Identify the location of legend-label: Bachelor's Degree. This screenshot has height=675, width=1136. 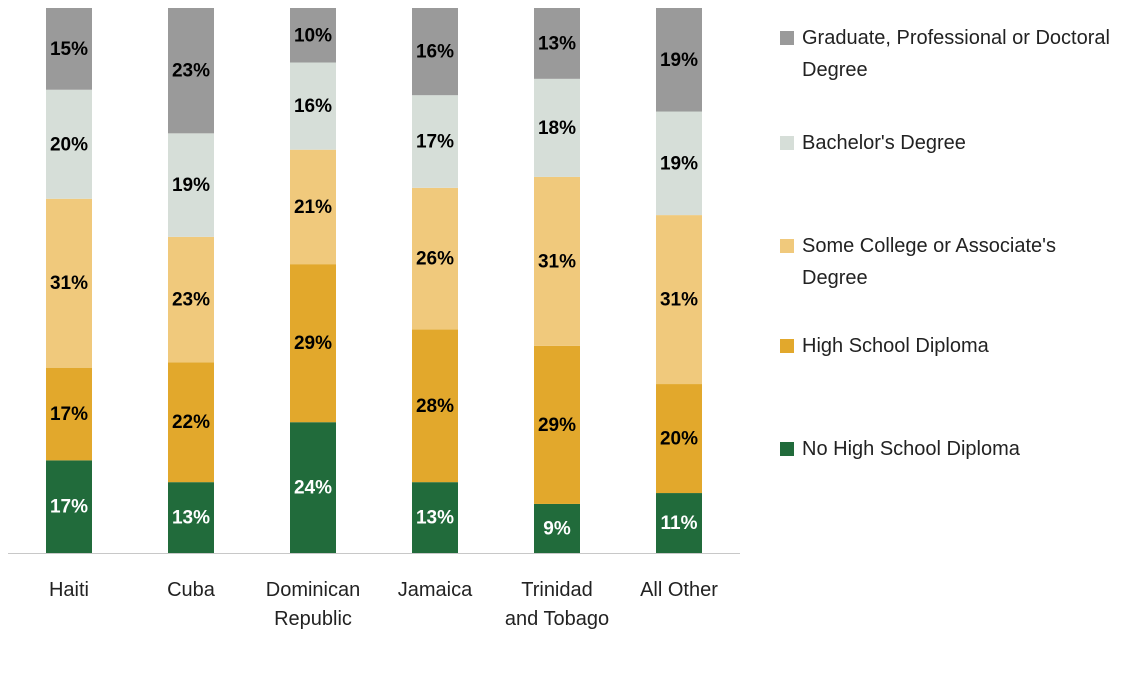
(884, 143).